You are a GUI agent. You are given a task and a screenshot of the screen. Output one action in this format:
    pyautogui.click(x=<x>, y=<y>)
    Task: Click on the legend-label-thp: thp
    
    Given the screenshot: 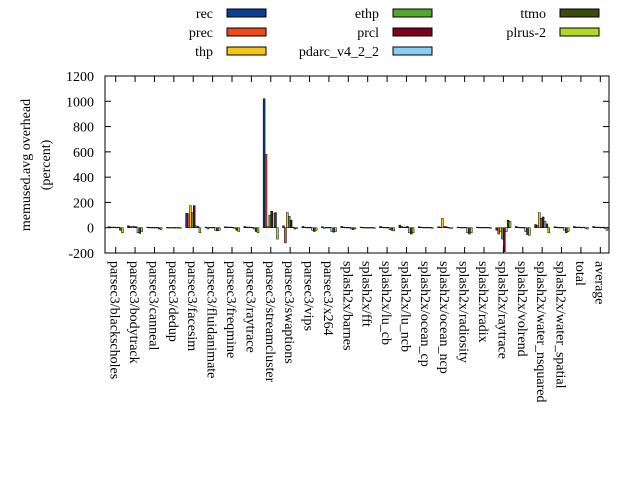 What is the action you would take?
    pyautogui.click(x=204, y=52)
    